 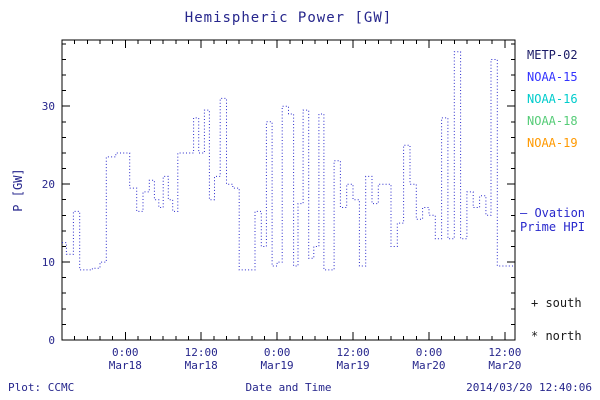 What do you see at coordinates (553, 213) in the screenshot?
I see `ovation-prime-label-line1: — Ovation` at bounding box center [553, 213].